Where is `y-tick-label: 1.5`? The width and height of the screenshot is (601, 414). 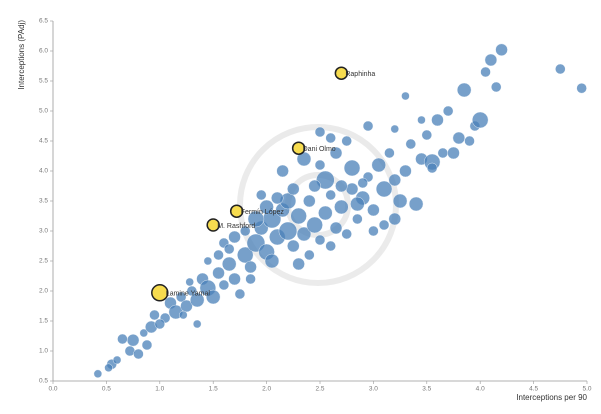
y-tick-label: 1.5 is located at coordinates (43, 321).